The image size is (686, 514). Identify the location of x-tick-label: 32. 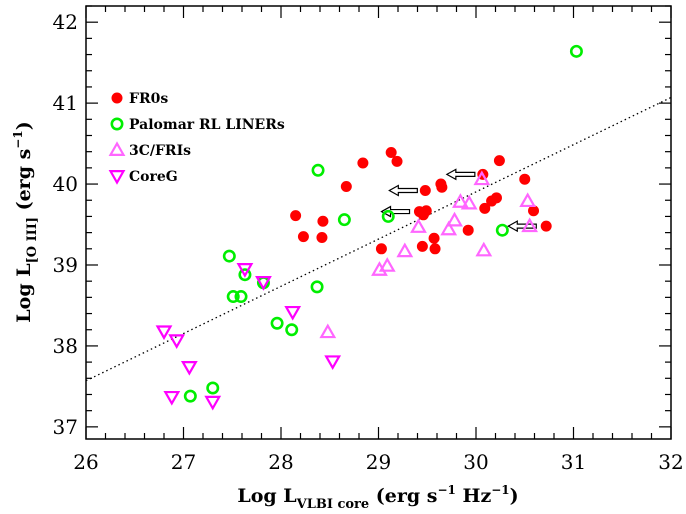
(670, 462).